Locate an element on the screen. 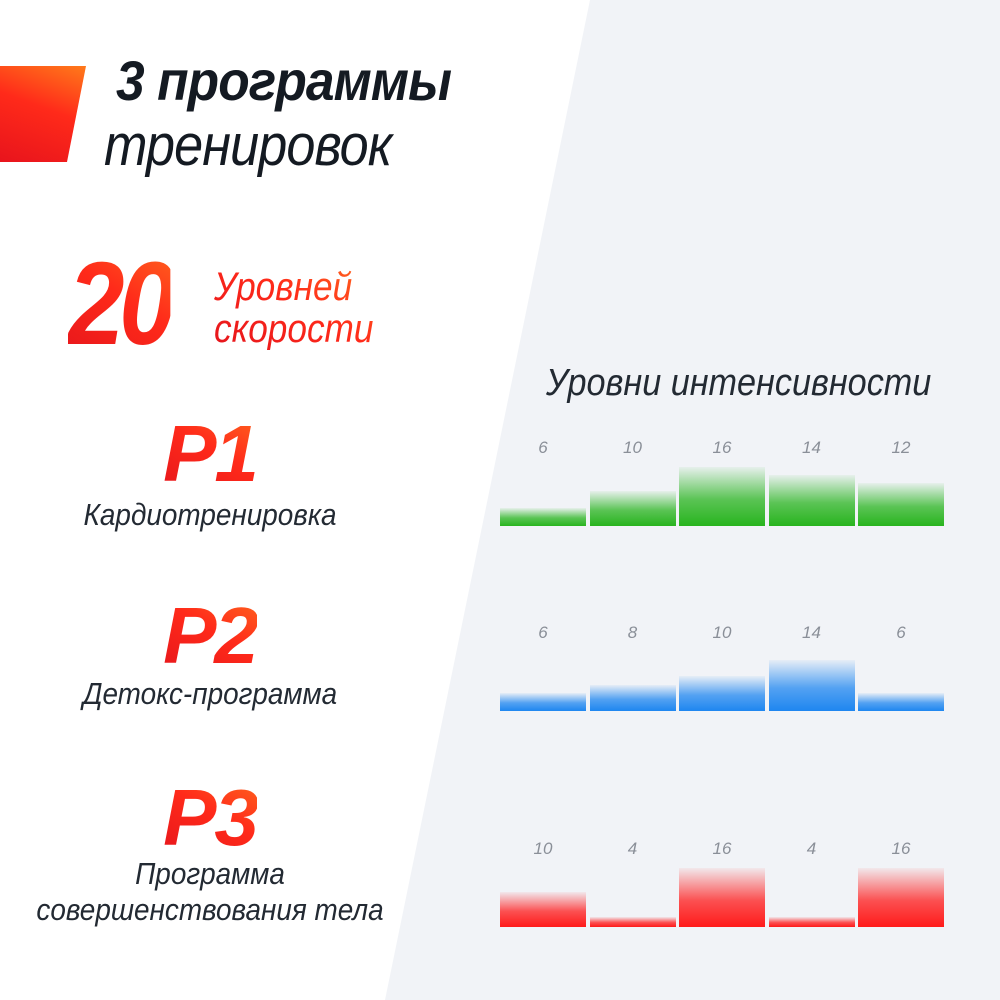  speed-label-line2: скорости is located at coordinates (294, 329).